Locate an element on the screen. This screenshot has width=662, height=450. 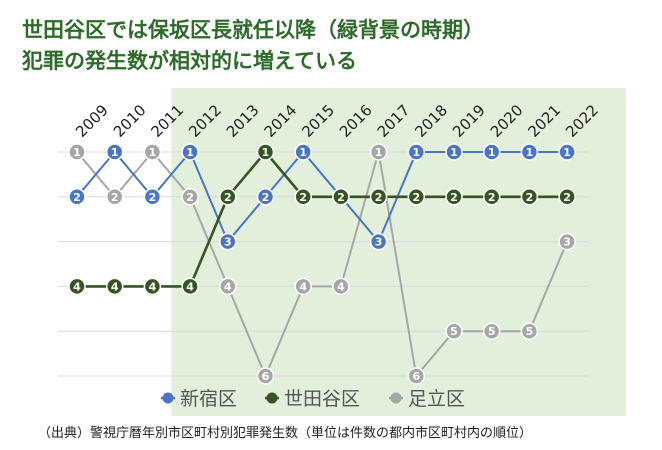
x-tick-label: 2010 is located at coordinates (130, 121).